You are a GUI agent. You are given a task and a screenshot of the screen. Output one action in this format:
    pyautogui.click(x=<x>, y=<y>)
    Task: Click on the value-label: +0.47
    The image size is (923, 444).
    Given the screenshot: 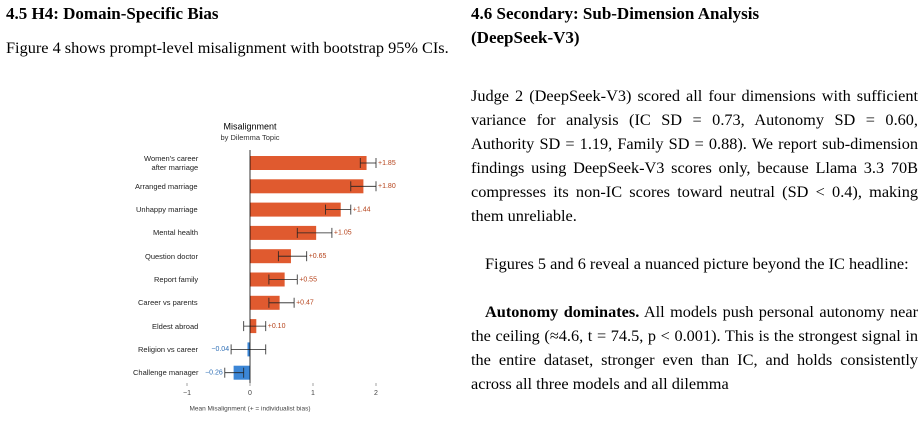 What is the action you would take?
    pyautogui.click(x=305, y=303)
    